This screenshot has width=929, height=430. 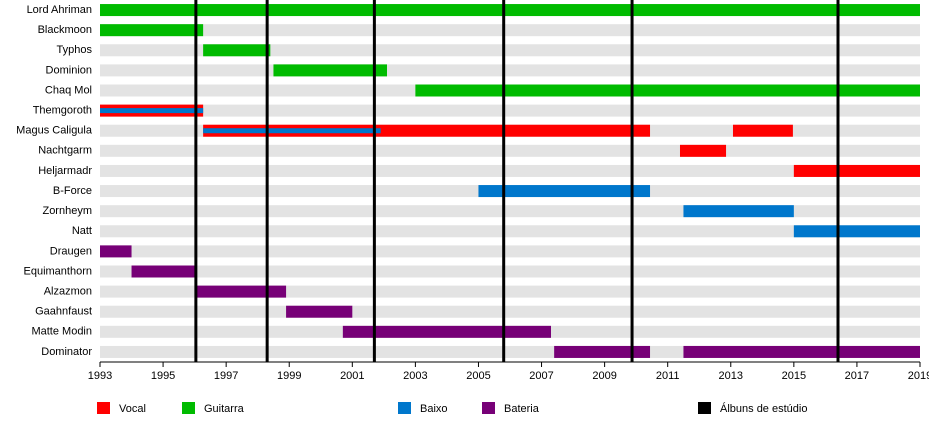 What do you see at coordinates (415, 376) in the screenshot?
I see `x-tick-label: 2003` at bounding box center [415, 376].